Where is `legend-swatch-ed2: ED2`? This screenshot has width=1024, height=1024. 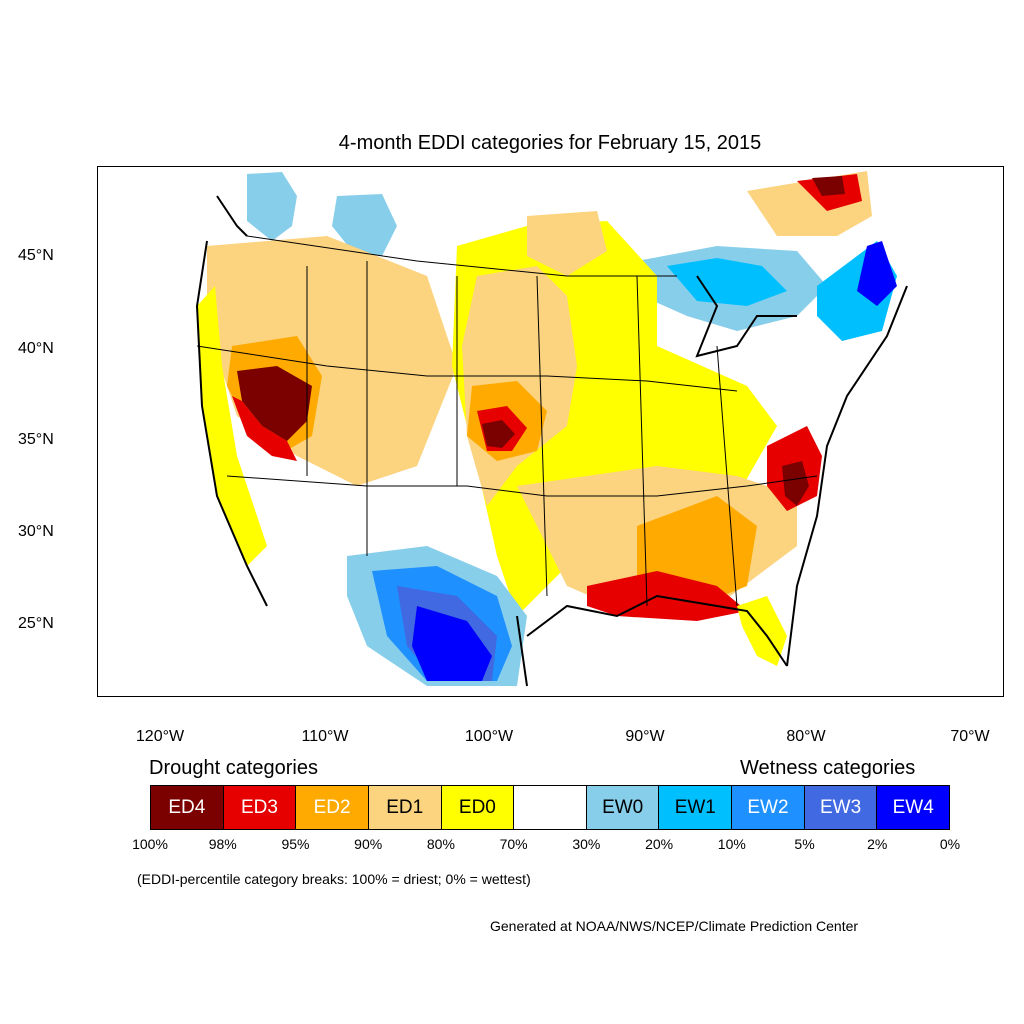
legend-swatch-ed2: ED2 is located at coordinates (332, 807).